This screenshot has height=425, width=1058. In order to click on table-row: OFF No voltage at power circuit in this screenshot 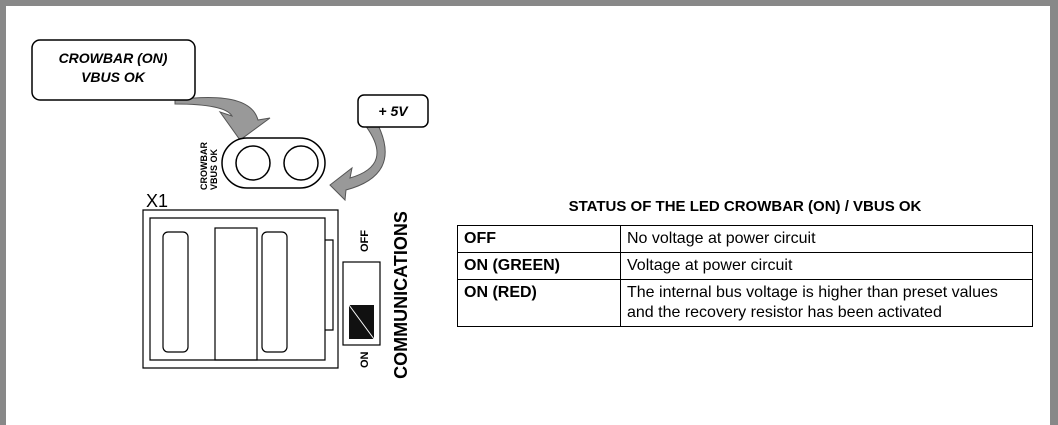, I will do `click(745, 239)`.